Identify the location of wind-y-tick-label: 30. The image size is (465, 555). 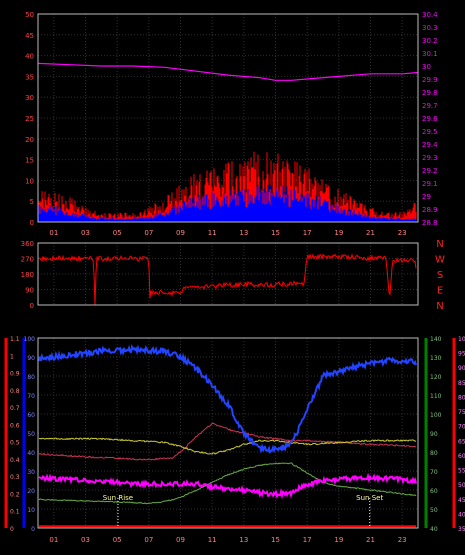
(29, 98).